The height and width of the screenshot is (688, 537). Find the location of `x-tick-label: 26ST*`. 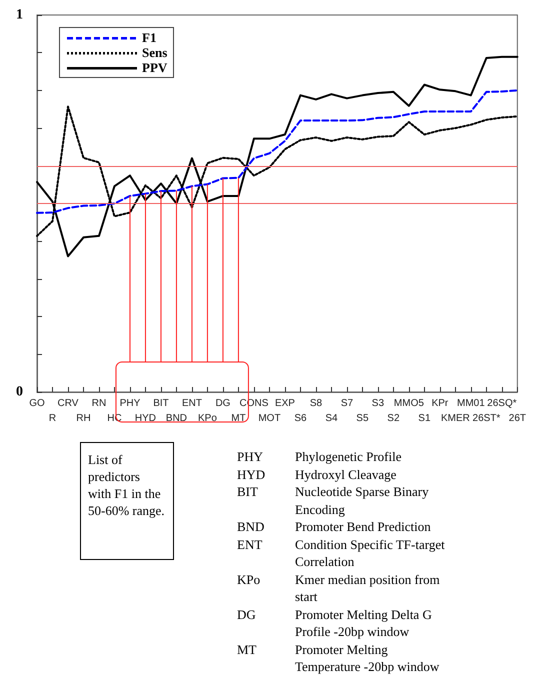

x-tick-label: 26ST* is located at coordinates (486, 418).